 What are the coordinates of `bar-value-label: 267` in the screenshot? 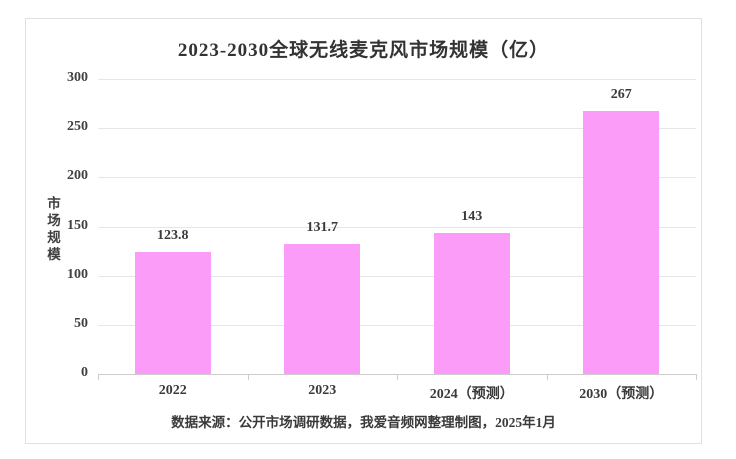 It's located at (621, 95).